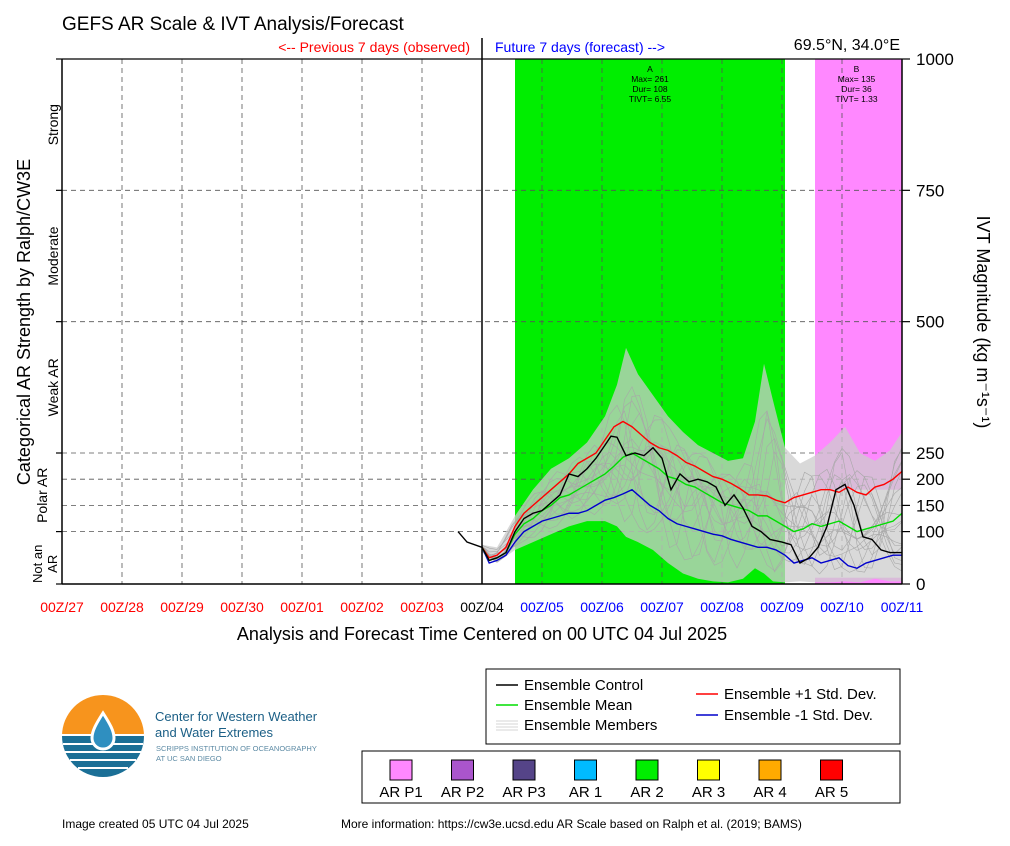 Image resolution: width=1010 pixels, height=846 pixels. Describe the element at coordinates (800, 694) in the screenshot. I see `legend-label-plus-std: Ensemble +1 Std. Dev.` at that location.